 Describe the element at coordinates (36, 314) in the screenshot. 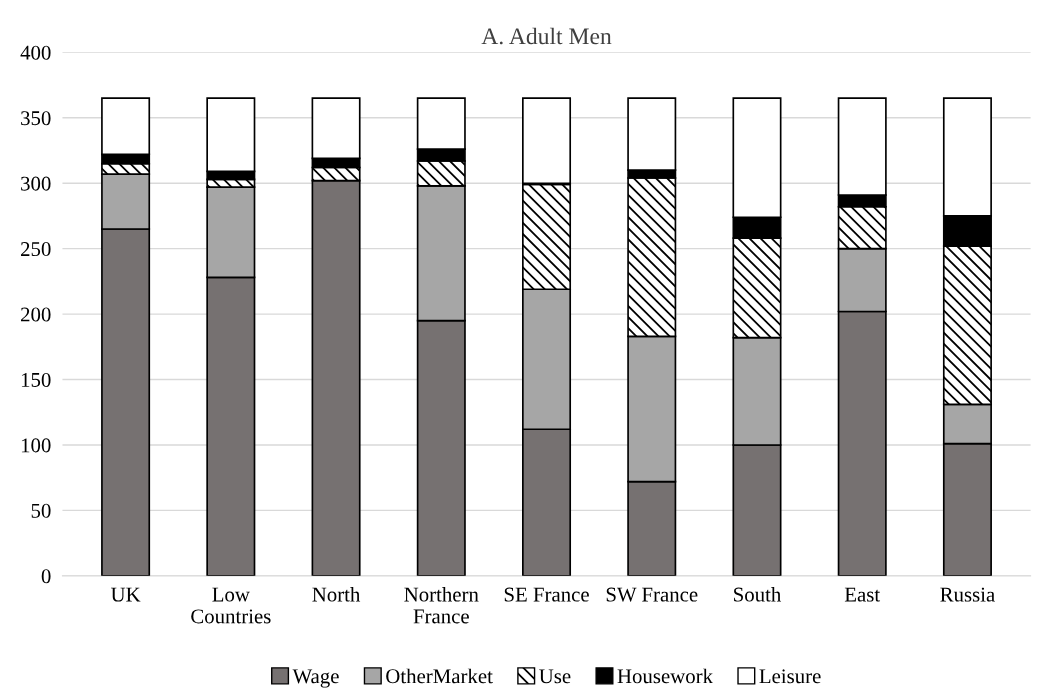

I see `y-tick-label: 200` at that location.